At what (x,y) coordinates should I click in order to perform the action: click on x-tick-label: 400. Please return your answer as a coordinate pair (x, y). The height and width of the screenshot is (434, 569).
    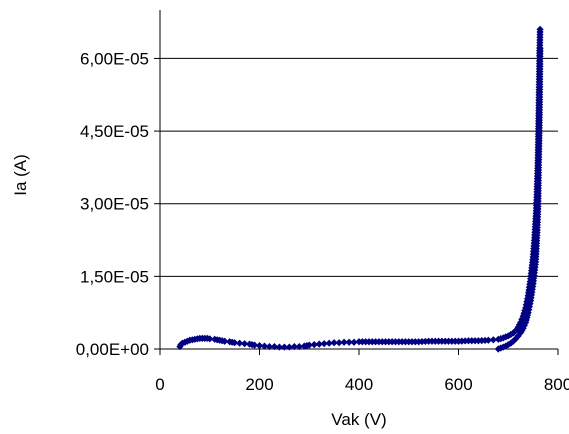
    Looking at the image, I should click on (359, 384).